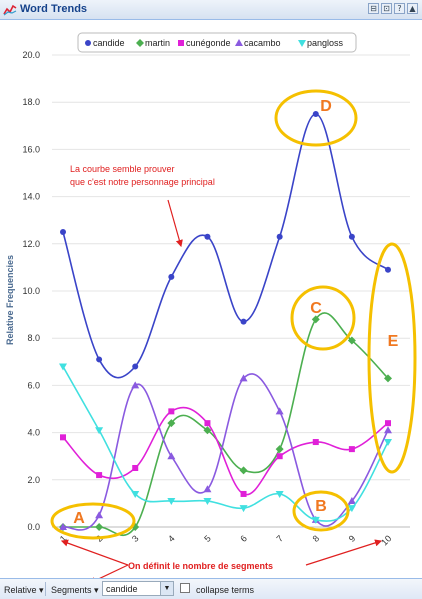  Describe the element at coordinates (166, 588) in the screenshot. I see `chevron-down-icon: ▼` at that location.